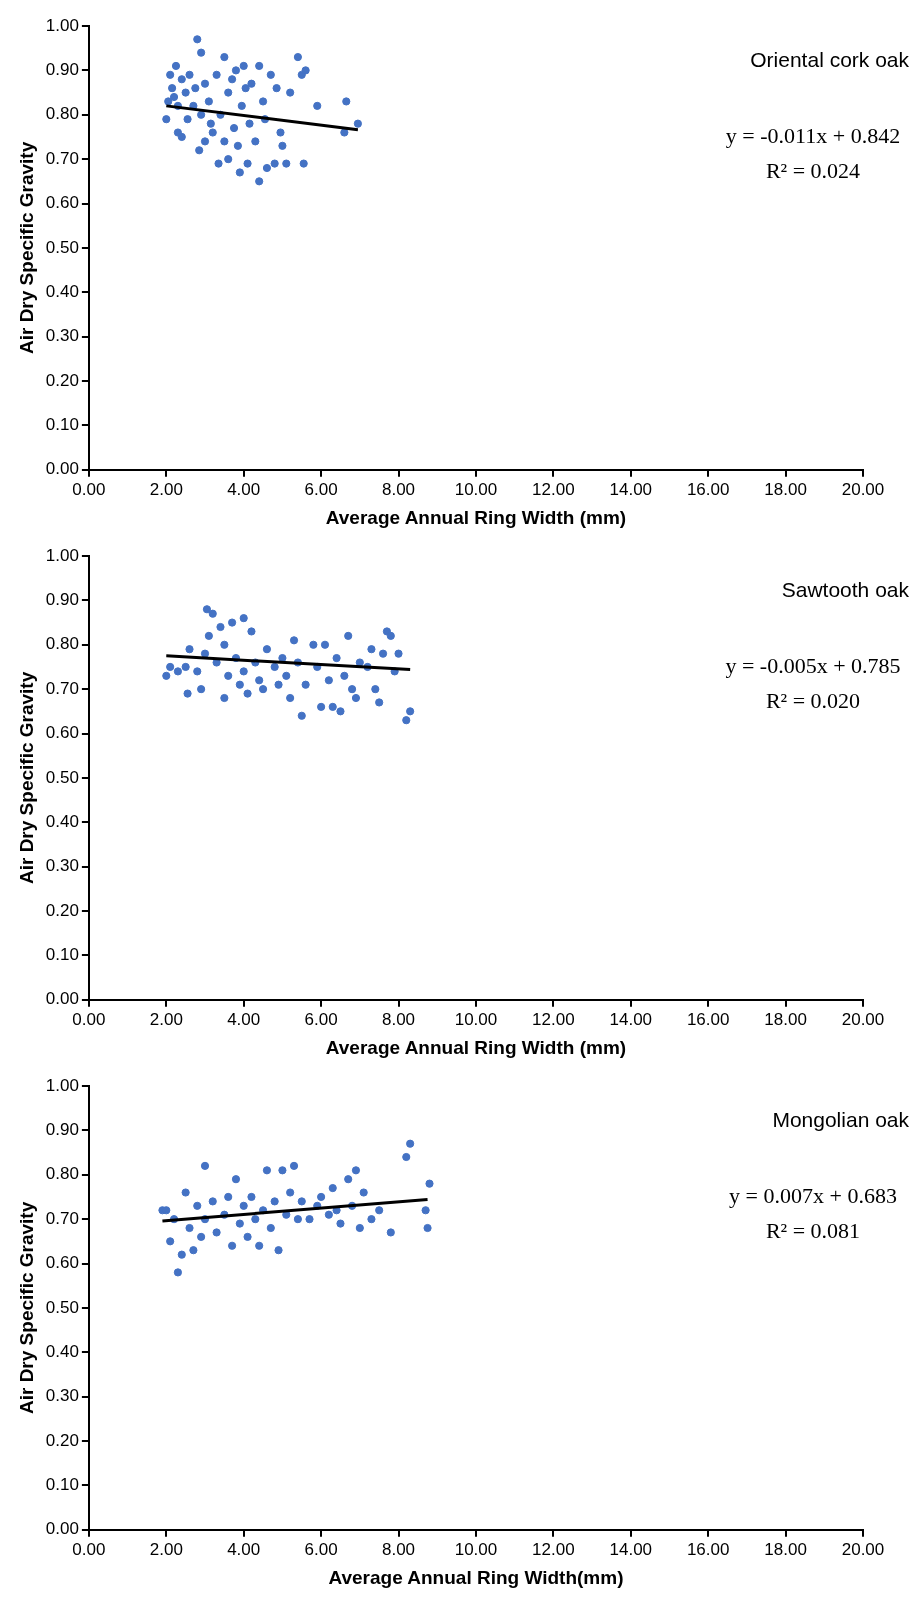 The width and height of the screenshot is (921, 1617). Describe the element at coordinates (845, 590) in the screenshot. I see `text: Sawtooth oak` at that location.